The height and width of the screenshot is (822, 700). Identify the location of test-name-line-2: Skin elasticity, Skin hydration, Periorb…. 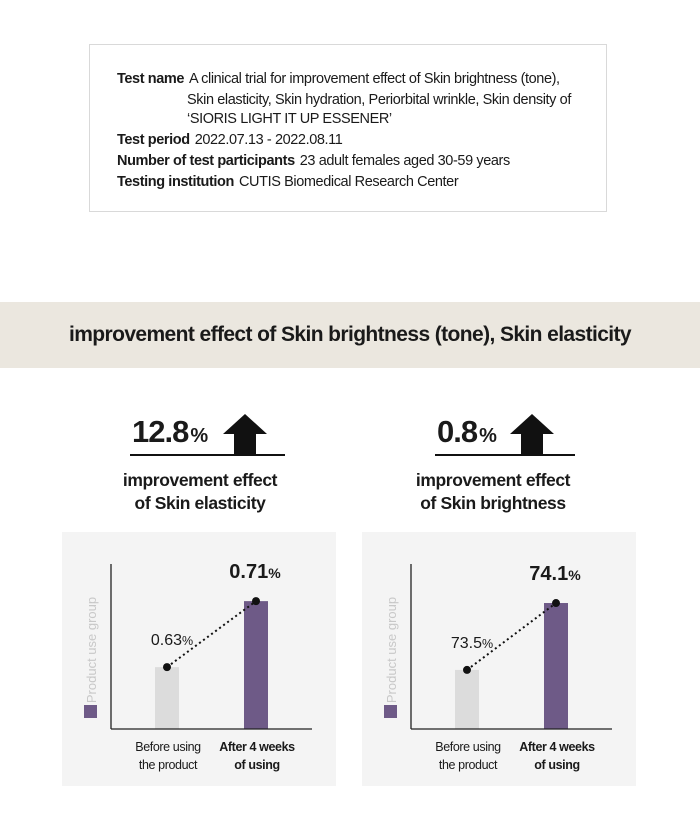
(379, 100).